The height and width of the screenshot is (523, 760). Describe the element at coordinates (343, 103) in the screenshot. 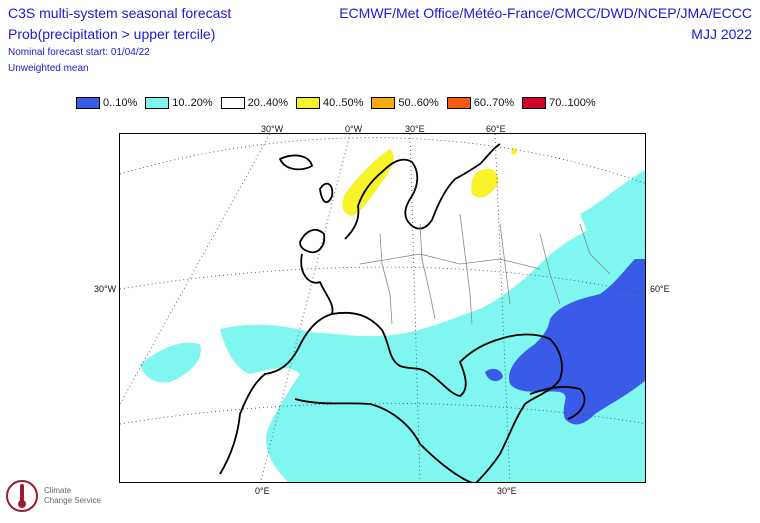

I see `legend-label: 40..50%` at that location.